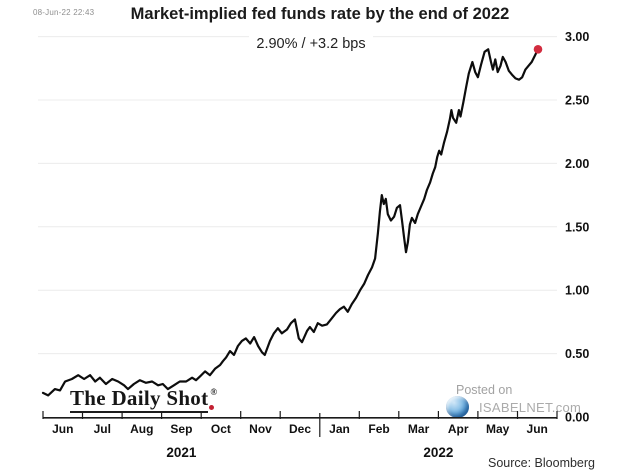  Describe the element at coordinates (139, 399) in the screenshot. I see `daily-shot-logo-text: The Daily Shot` at that location.